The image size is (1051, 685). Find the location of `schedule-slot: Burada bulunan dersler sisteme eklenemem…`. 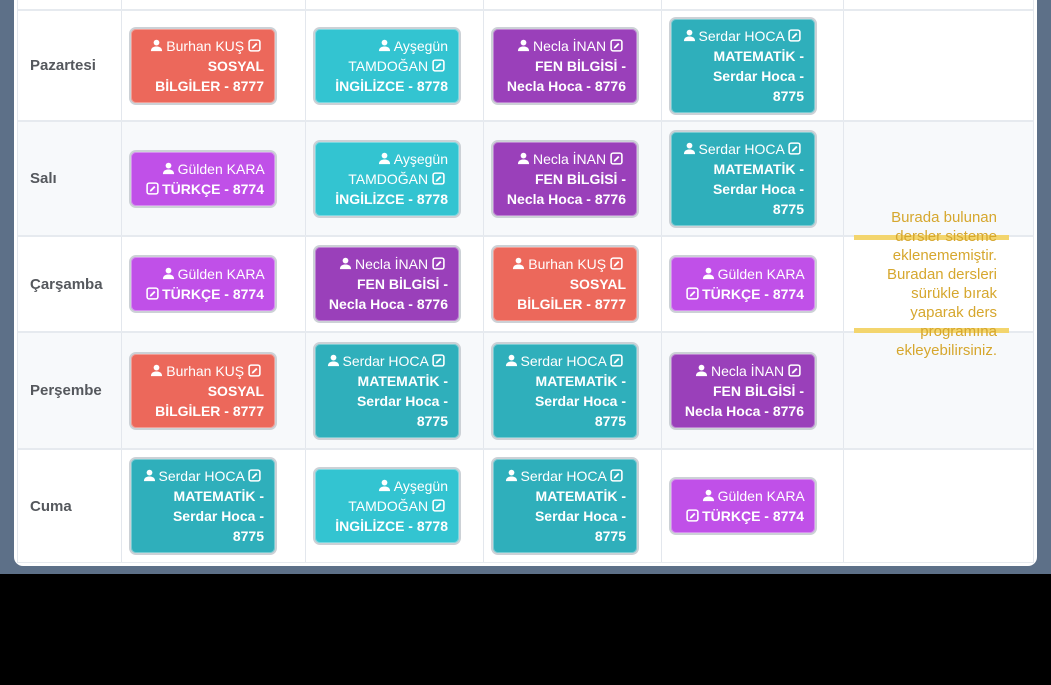

schedule-slot: Burada bulunan dersler sisteme eklenemem… is located at coordinates (938, 284).